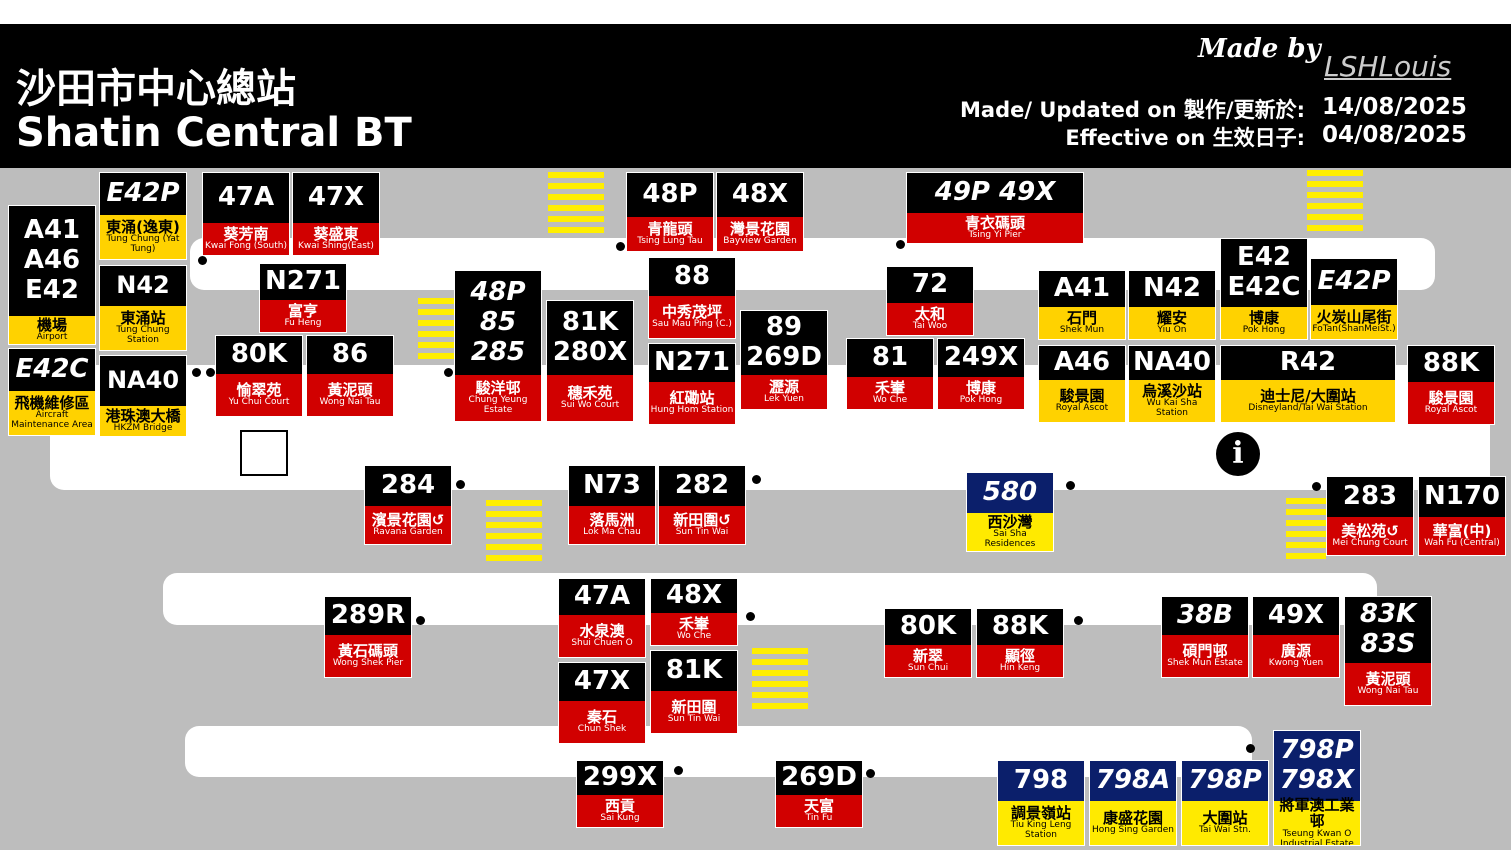 The height and width of the screenshot is (850, 1511). What do you see at coordinates (498, 387) in the screenshot?
I see `destination-zh: 駿洋邨` at bounding box center [498, 387].